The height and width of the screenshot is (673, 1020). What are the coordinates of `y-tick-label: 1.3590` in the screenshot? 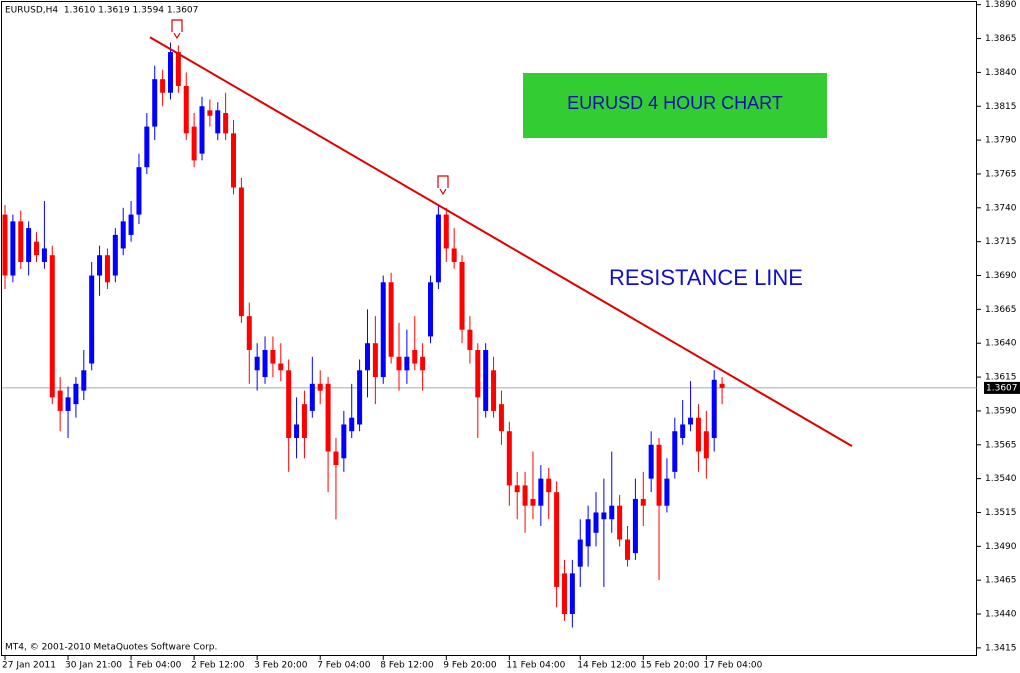 It's located at (1001, 411).